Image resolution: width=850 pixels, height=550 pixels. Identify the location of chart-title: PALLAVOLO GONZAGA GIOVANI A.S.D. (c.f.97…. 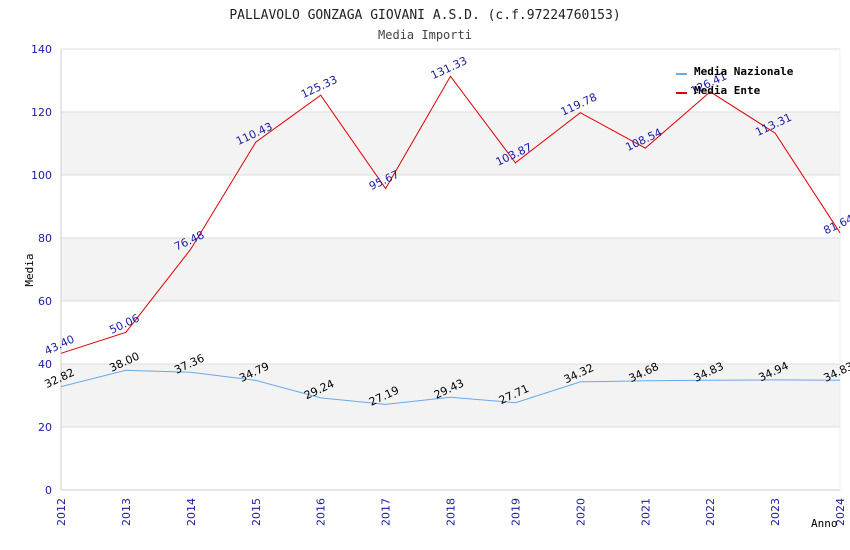
(424, 15).